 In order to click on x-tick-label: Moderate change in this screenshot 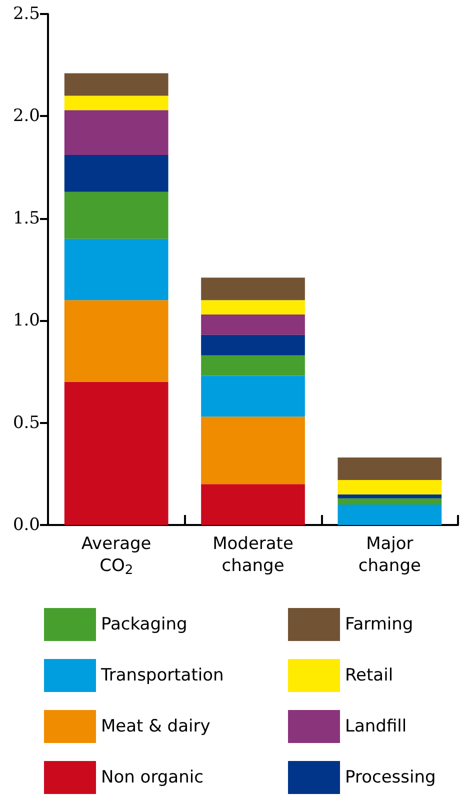, I will do `click(253, 555)`.